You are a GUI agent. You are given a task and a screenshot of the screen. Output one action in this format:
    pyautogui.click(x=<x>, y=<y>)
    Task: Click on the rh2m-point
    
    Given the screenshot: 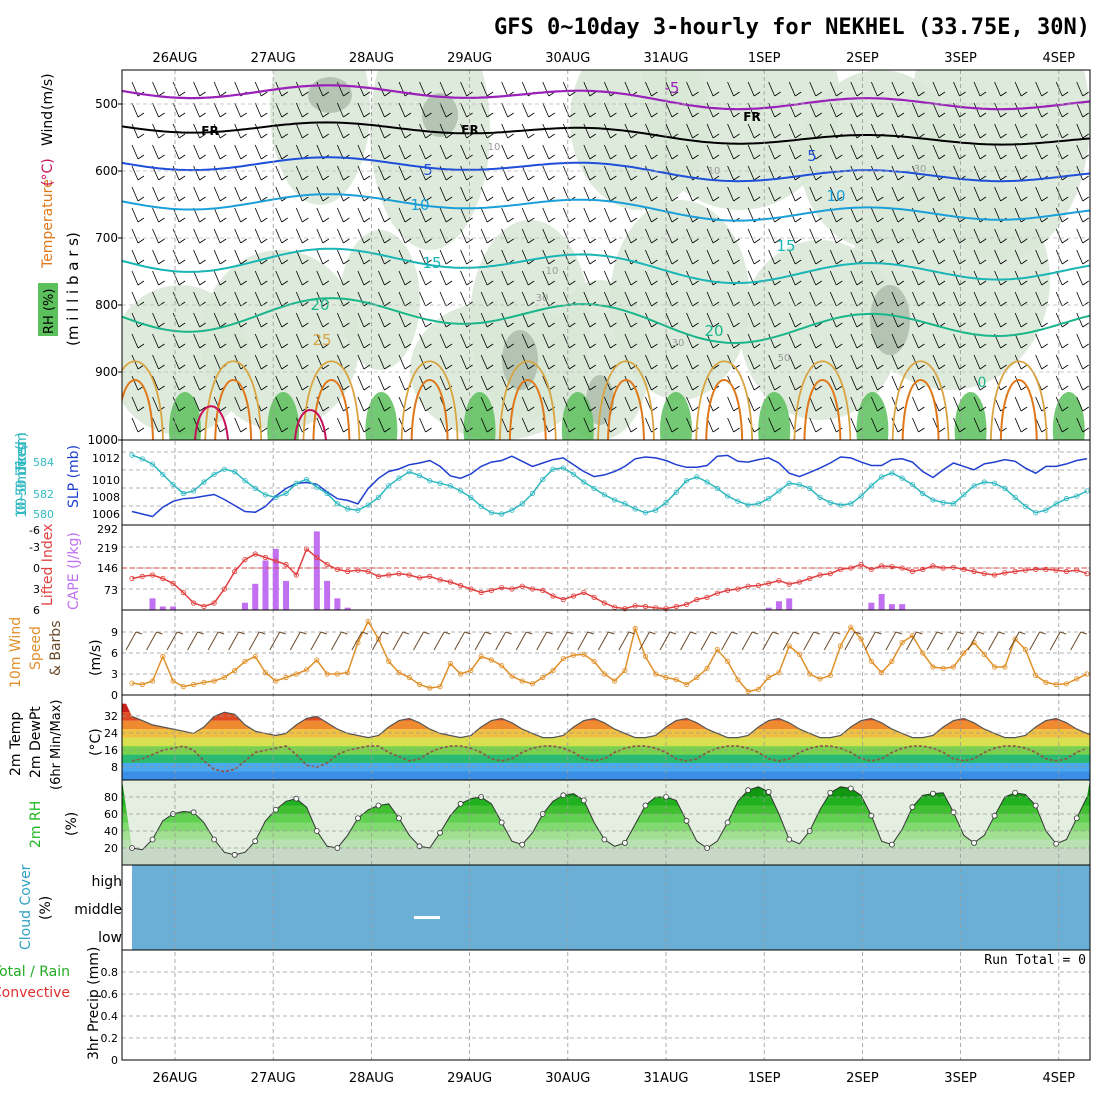 What is the action you would take?
    pyautogui.click(x=255, y=841)
    